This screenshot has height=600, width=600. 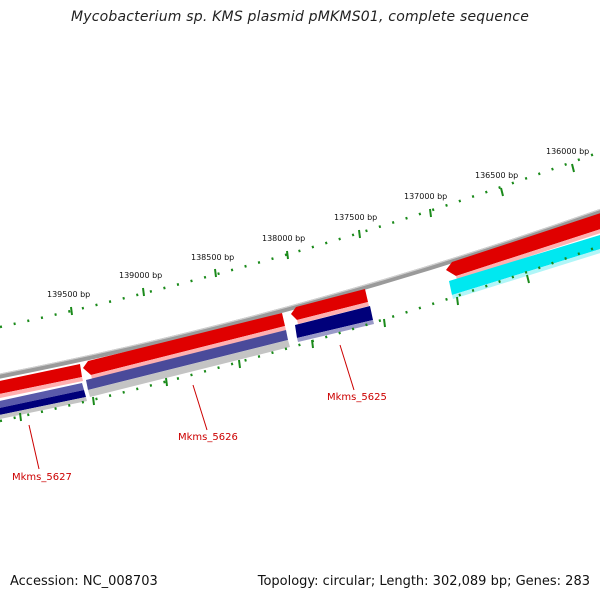 I want to click on gene-feature-5625-shade, so click(x=335, y=331).